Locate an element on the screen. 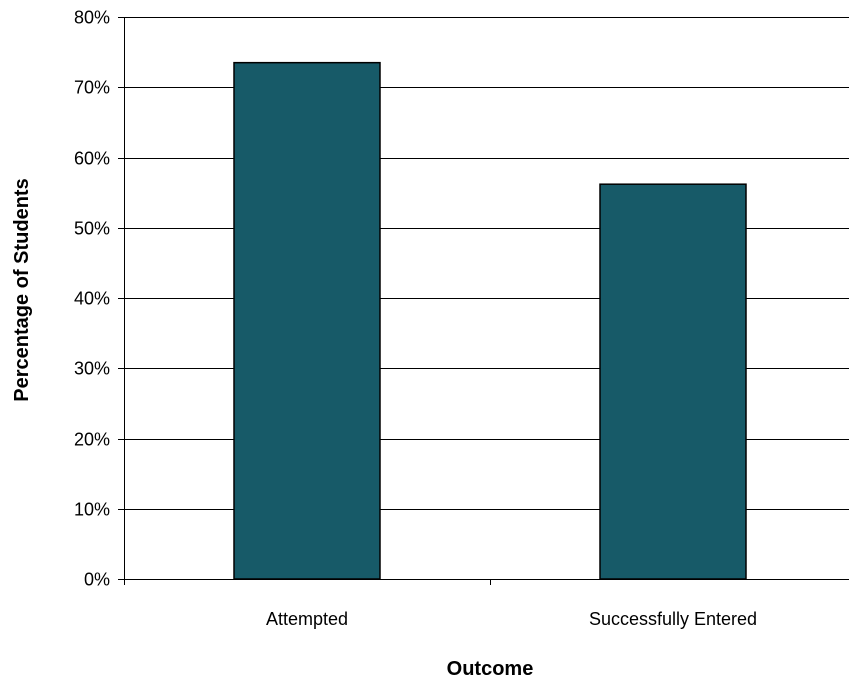 The width and height of the screenshot is (849, 683). y-tick-label: 70% is located at coordinates (92, 88).